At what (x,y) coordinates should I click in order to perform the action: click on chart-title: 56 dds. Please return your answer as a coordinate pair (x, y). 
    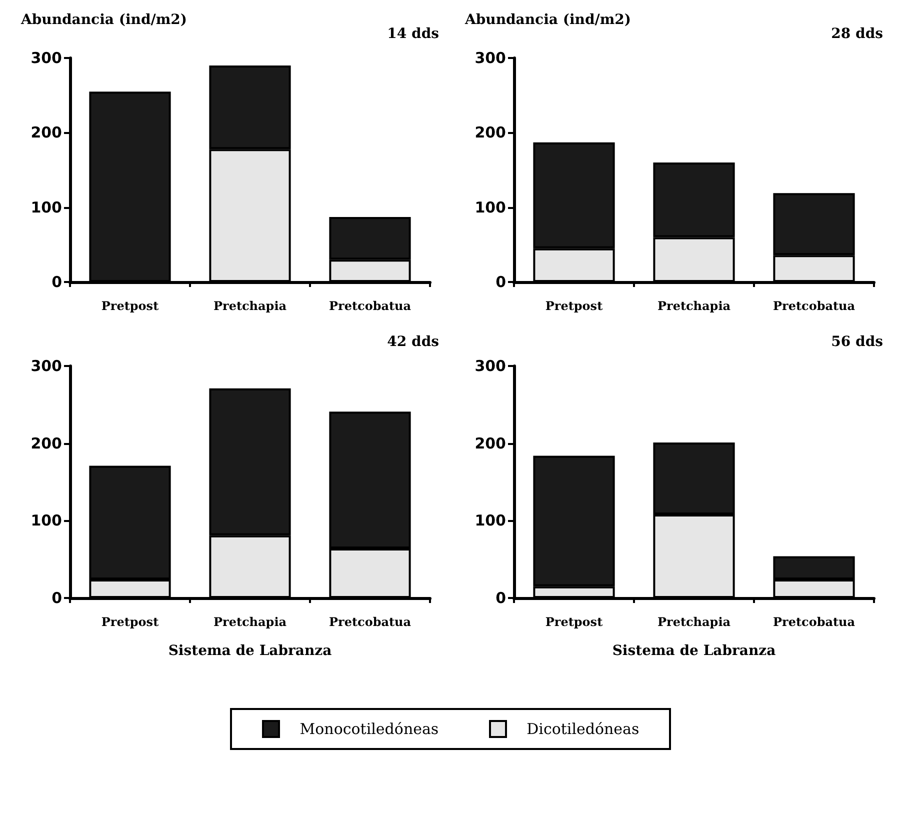
    Looking at the image, I should click on (857, 342).